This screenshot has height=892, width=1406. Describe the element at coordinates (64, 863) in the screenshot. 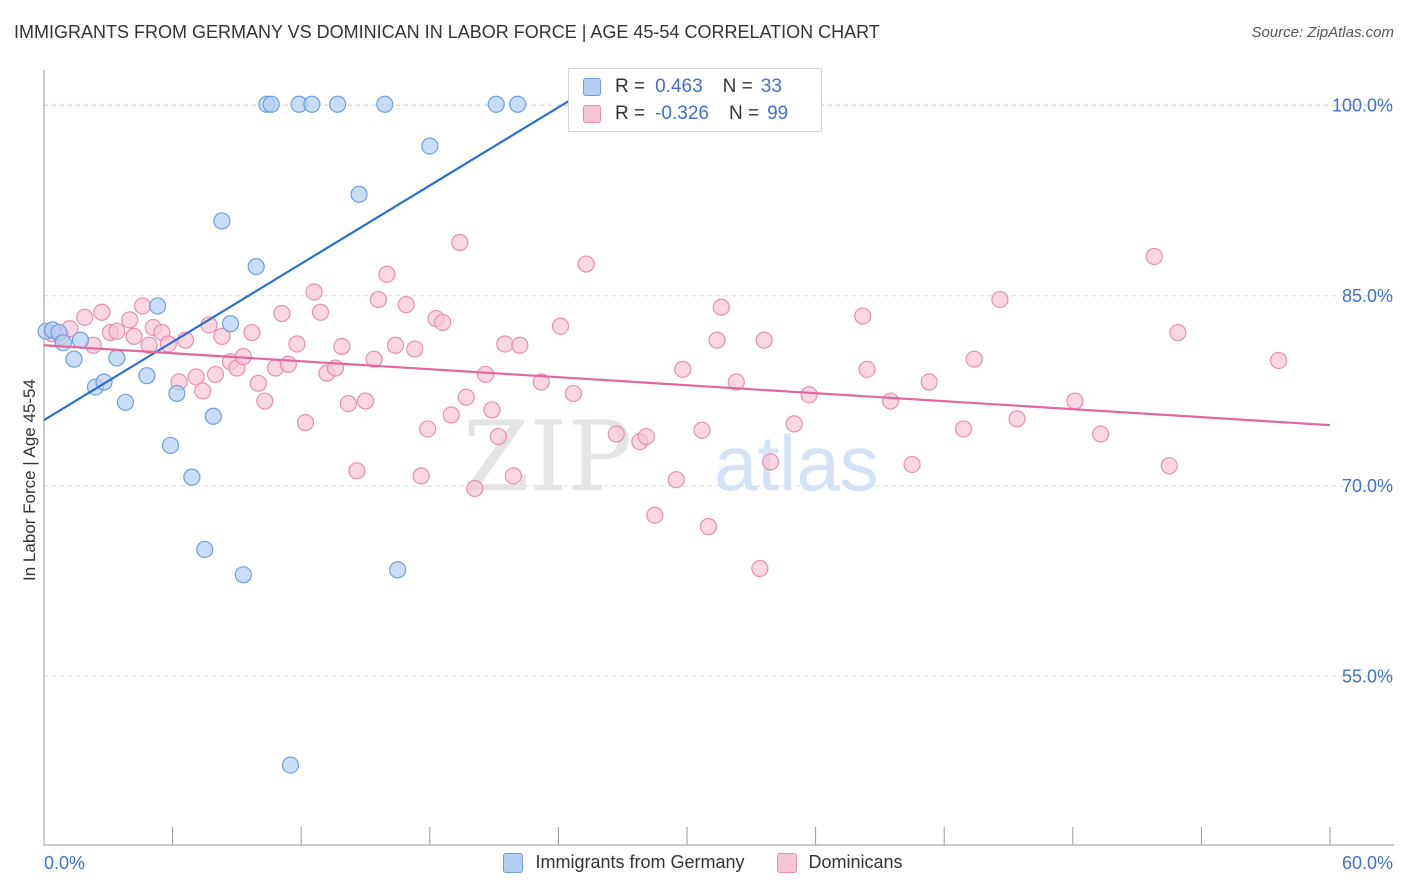

I see `x-tick-label: 0.0%` at that location.